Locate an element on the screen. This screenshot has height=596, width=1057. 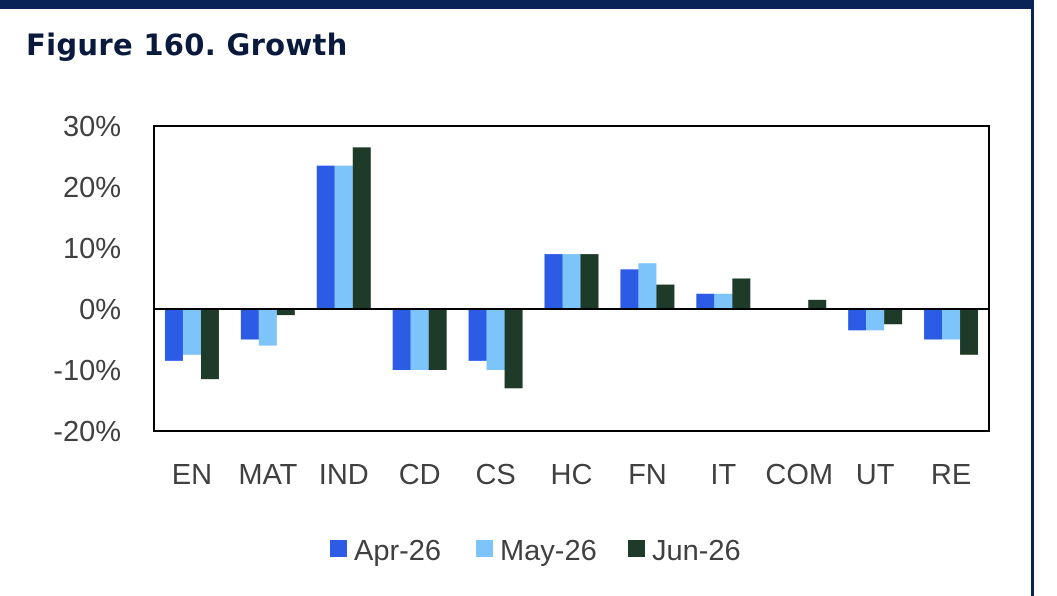
x-tick-label: HC is located at coordinates (572, 475).